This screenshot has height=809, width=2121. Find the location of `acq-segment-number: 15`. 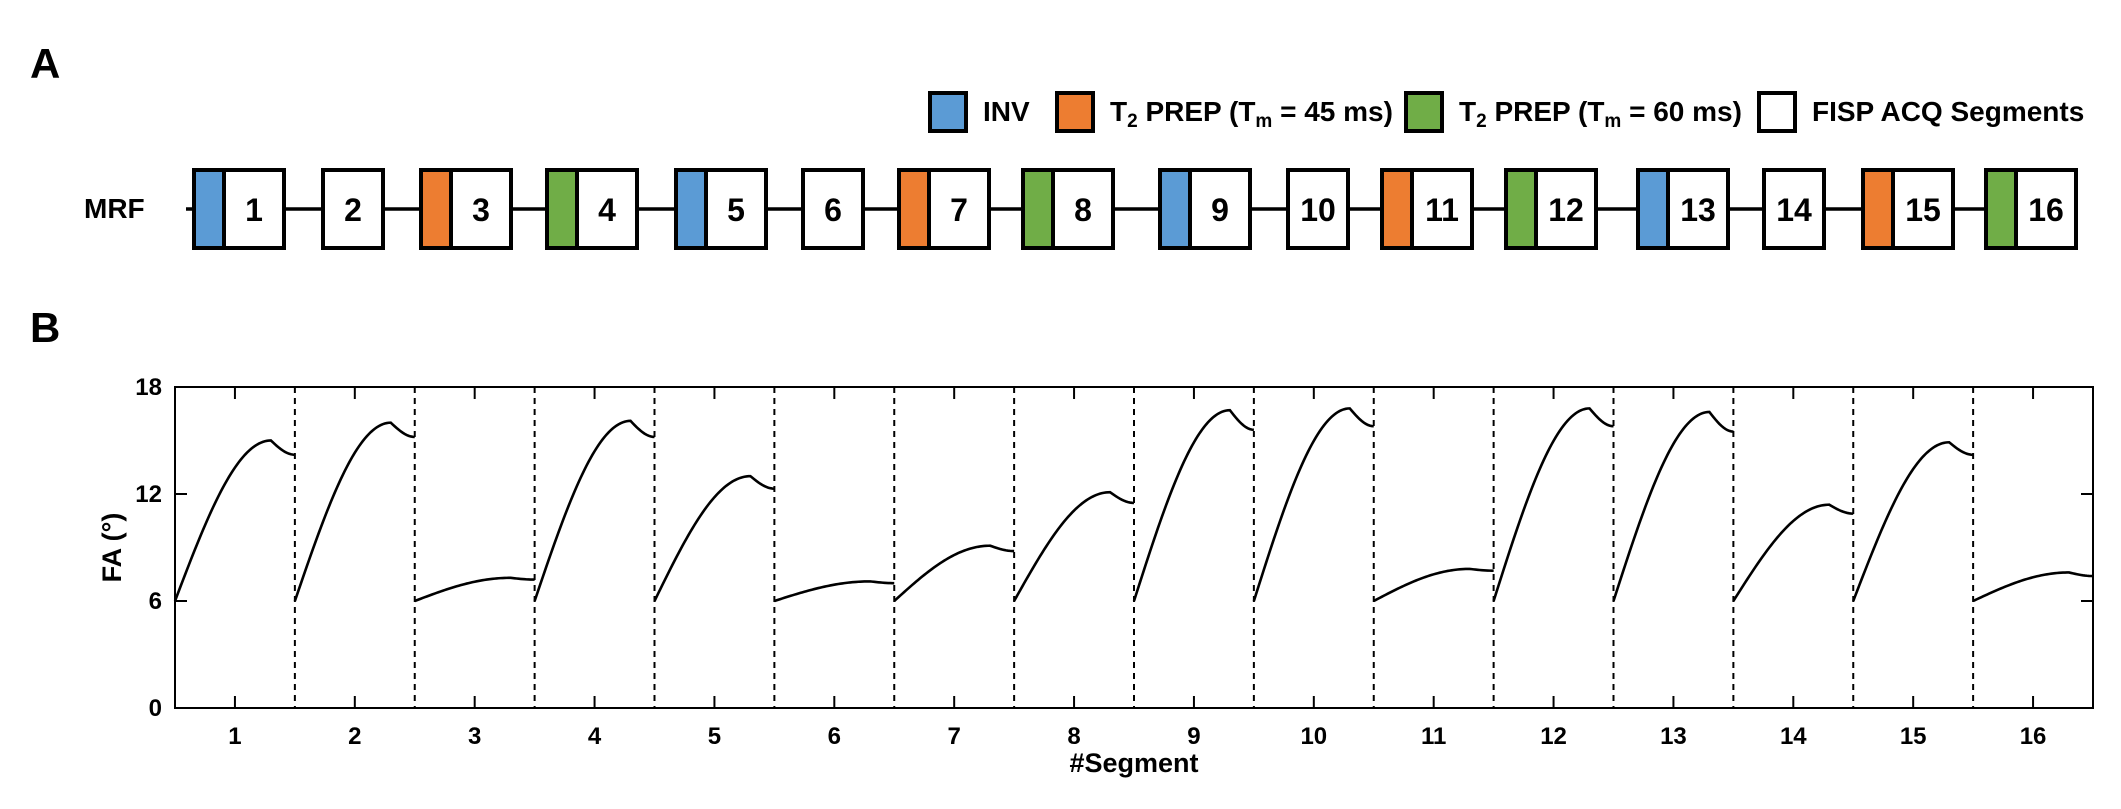

acq-segment-number: 15 is located at coordinates (1923, 210).